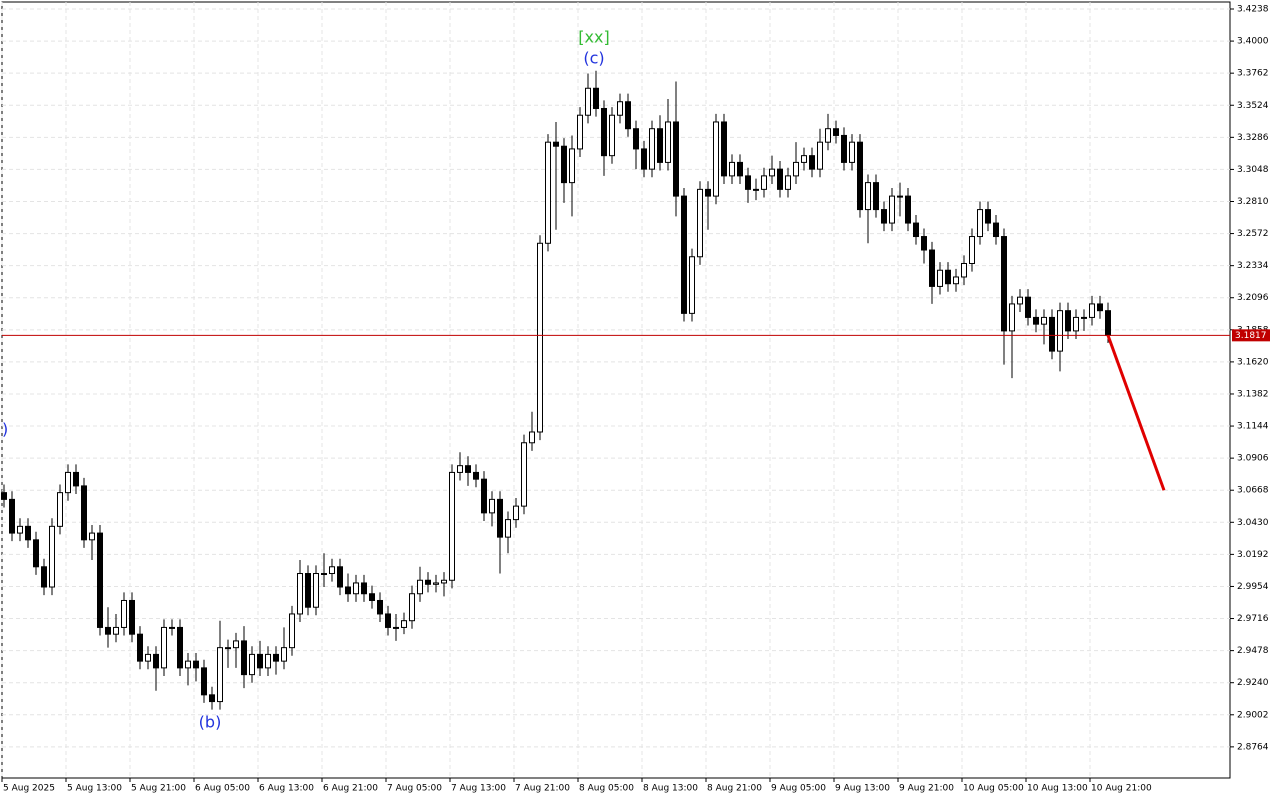 Image resolution: width=1280 pixels, height=800 pixels. I want to click on x-tick-label: 6 Aug 13:00, so click(286, 789).